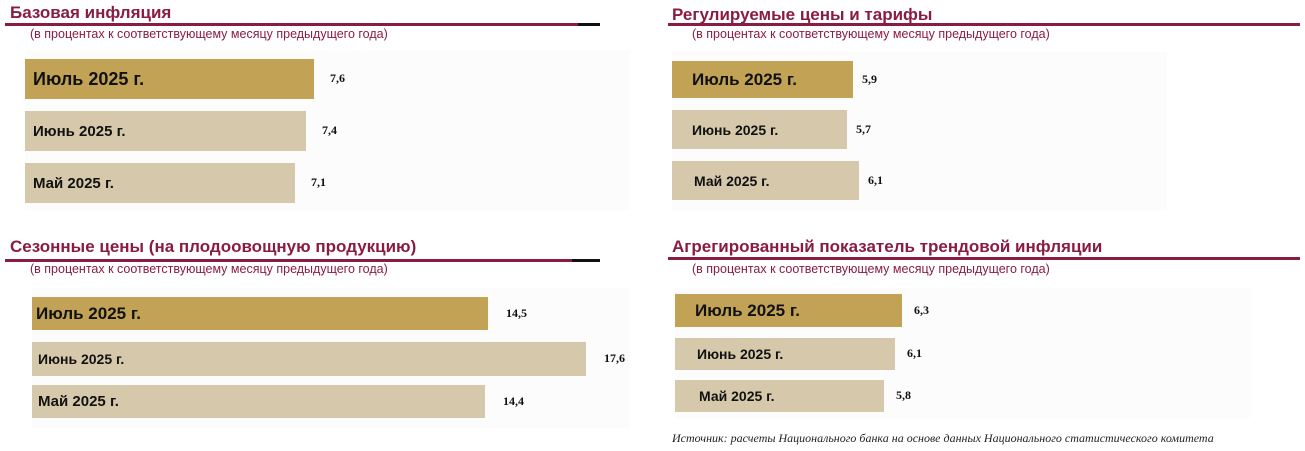  Describe the element at coordinates (329, 130) in the screenshot. I see `data-label: 7,4` at that location.